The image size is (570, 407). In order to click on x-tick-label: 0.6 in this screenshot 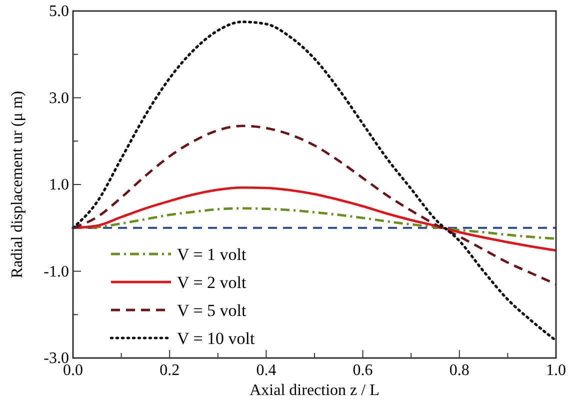, I will do `click(362, 370)`.